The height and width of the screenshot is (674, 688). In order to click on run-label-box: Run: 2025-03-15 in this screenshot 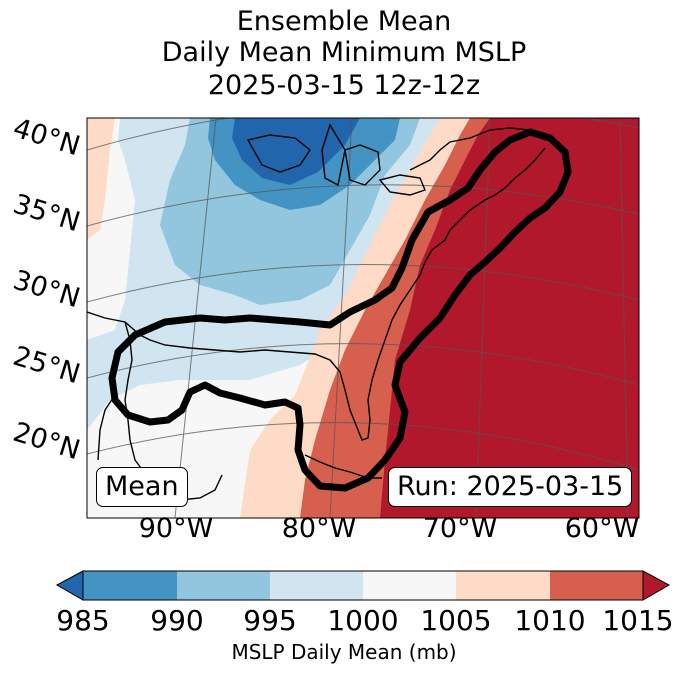, I will do `click(510, 487)`.